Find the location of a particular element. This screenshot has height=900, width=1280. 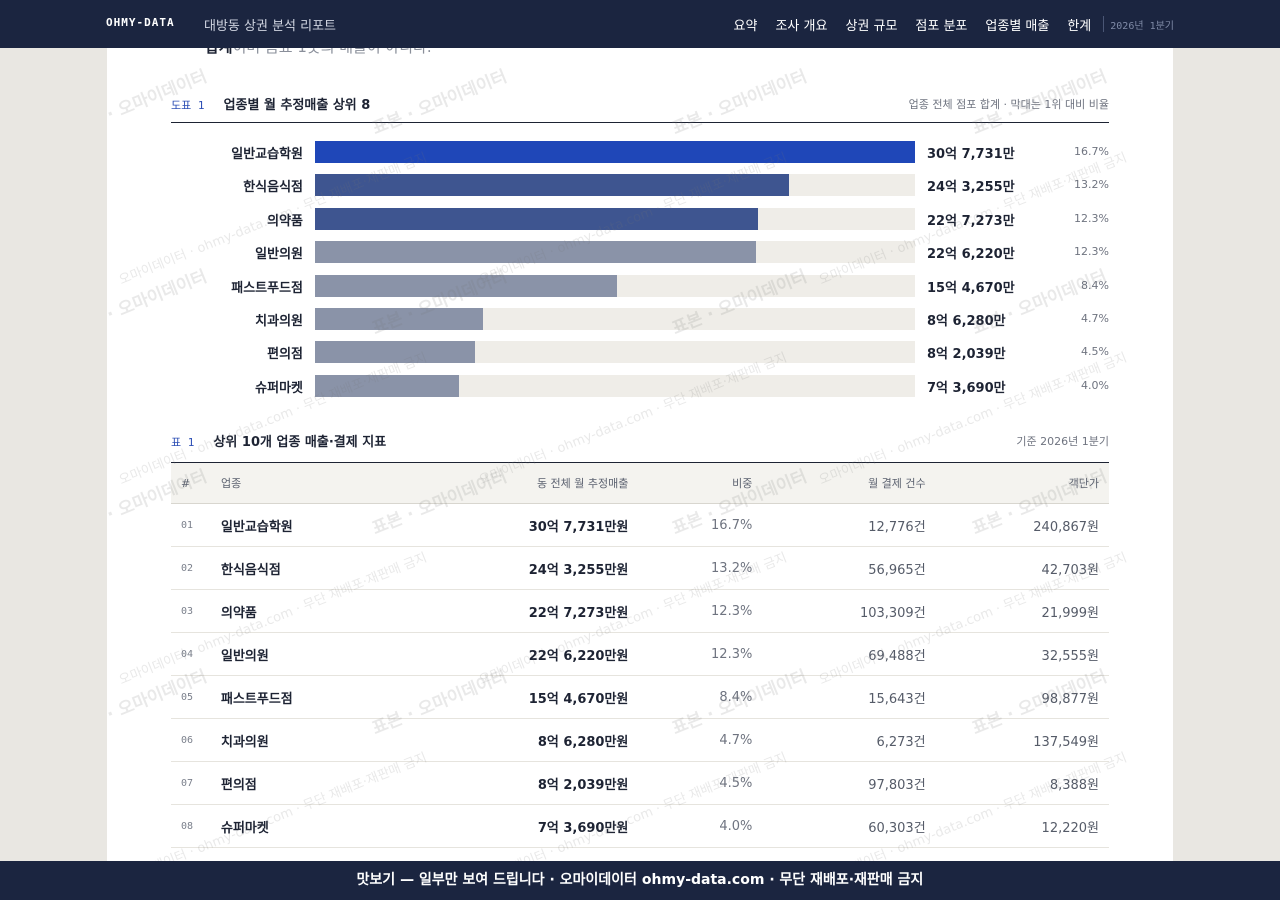

table-row: 02 한식음식점 24억 3,255만원 13.2% 56,965건 42,703원 is located at coordinates (640, 568).